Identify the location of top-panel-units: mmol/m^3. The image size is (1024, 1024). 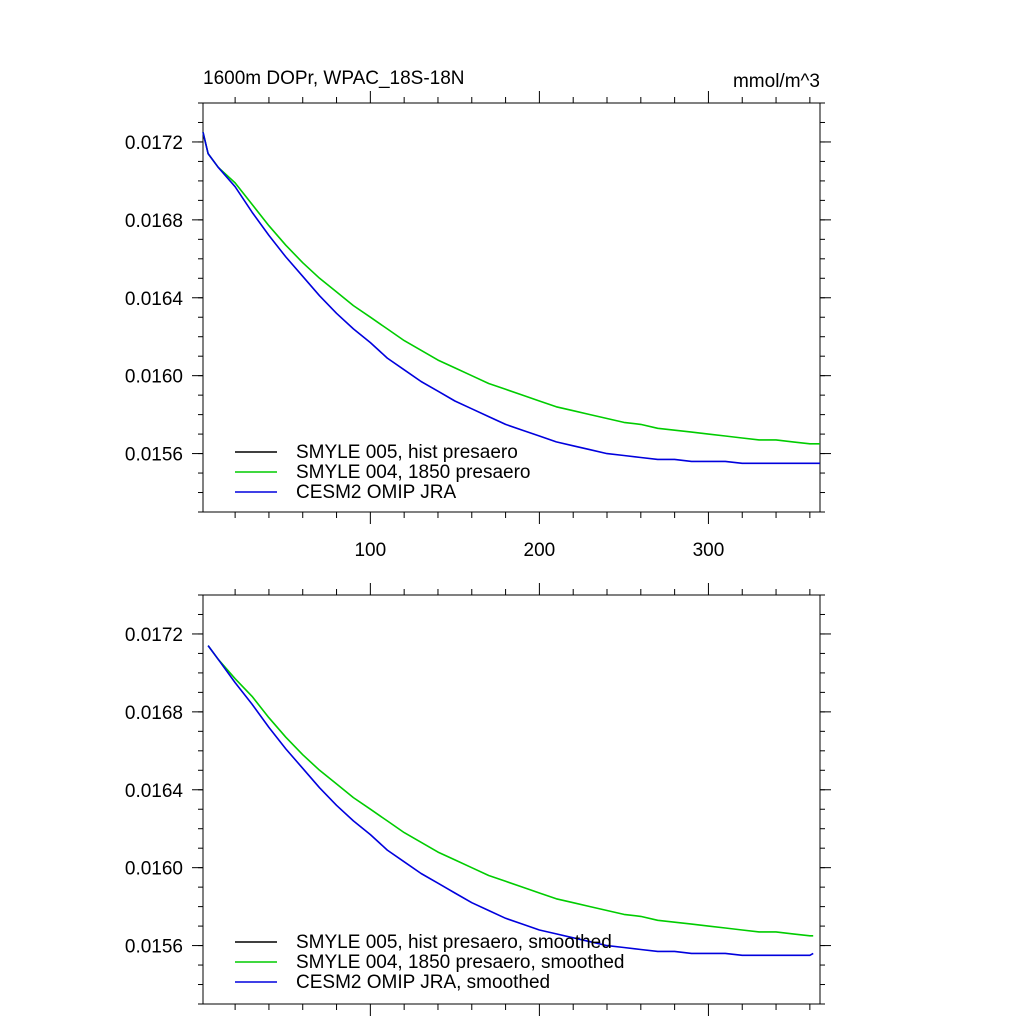
(776, 81).